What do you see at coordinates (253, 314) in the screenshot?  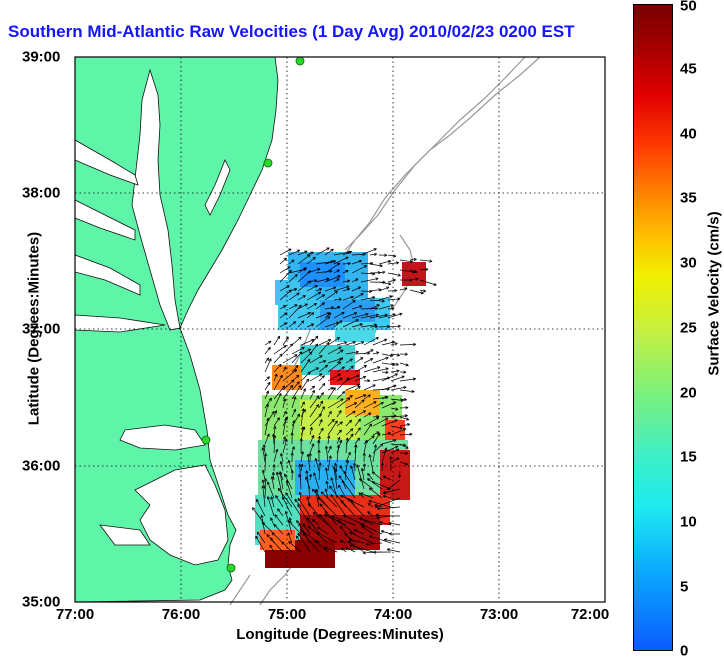 I see `hf-radar-stations` at bounding box center [253, 314].